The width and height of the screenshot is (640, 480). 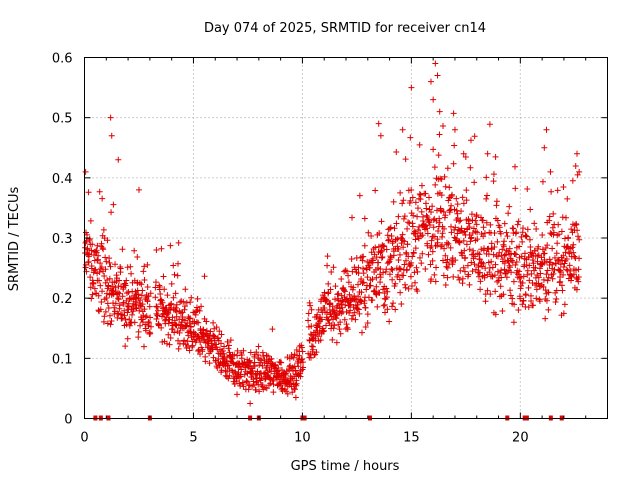 I want to click on y-tick-label: 0.4, so click(x=62, y=179).